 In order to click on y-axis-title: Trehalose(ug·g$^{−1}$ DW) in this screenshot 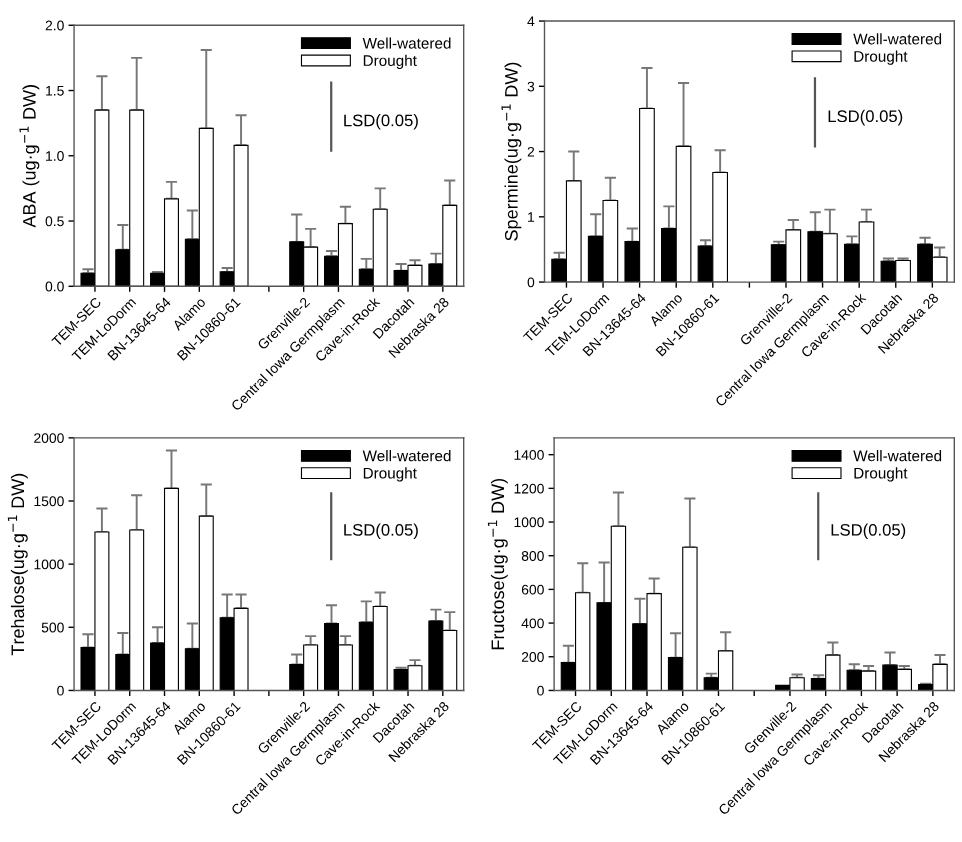, I will do `click(17, 564)`.